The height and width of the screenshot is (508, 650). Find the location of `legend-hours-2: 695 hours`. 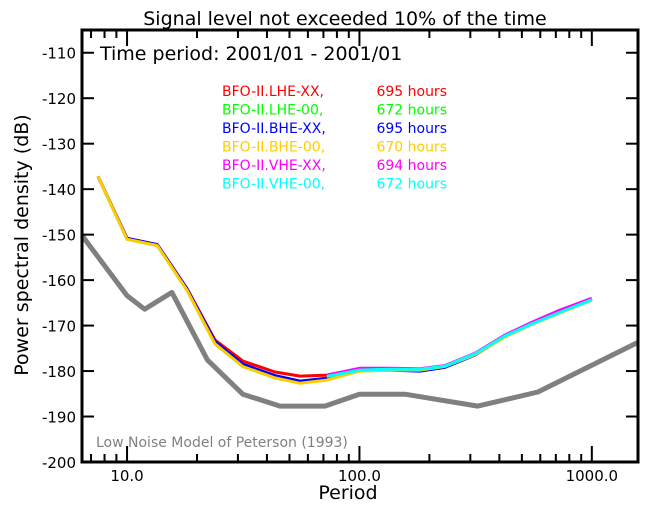

legend-hours-2: 695 hours is located at coordinates (411, 129).